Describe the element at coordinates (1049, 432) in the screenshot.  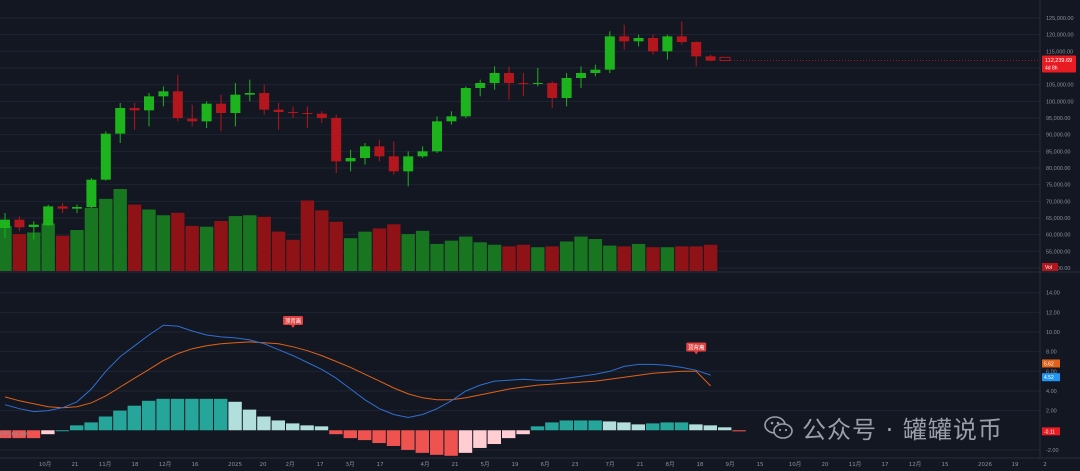
I see `histogram-value-badge-text: -0.11` at that location.